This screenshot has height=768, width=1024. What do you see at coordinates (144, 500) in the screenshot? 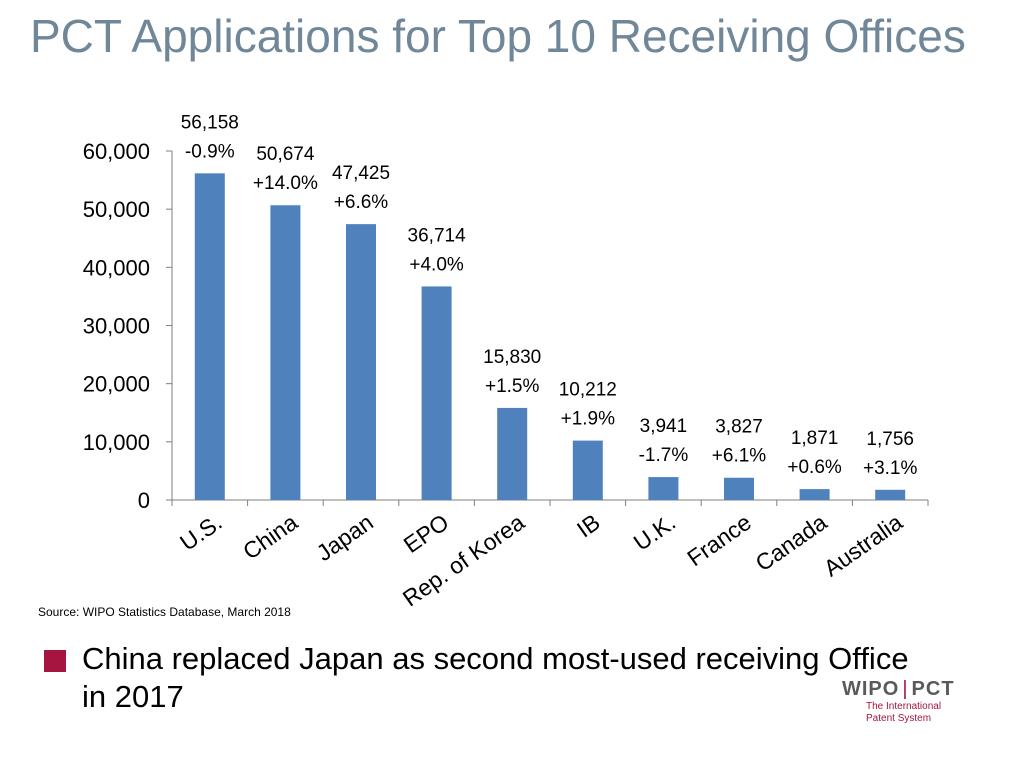
I see `y-tick-label: 0` at bounding box center [144, 500].